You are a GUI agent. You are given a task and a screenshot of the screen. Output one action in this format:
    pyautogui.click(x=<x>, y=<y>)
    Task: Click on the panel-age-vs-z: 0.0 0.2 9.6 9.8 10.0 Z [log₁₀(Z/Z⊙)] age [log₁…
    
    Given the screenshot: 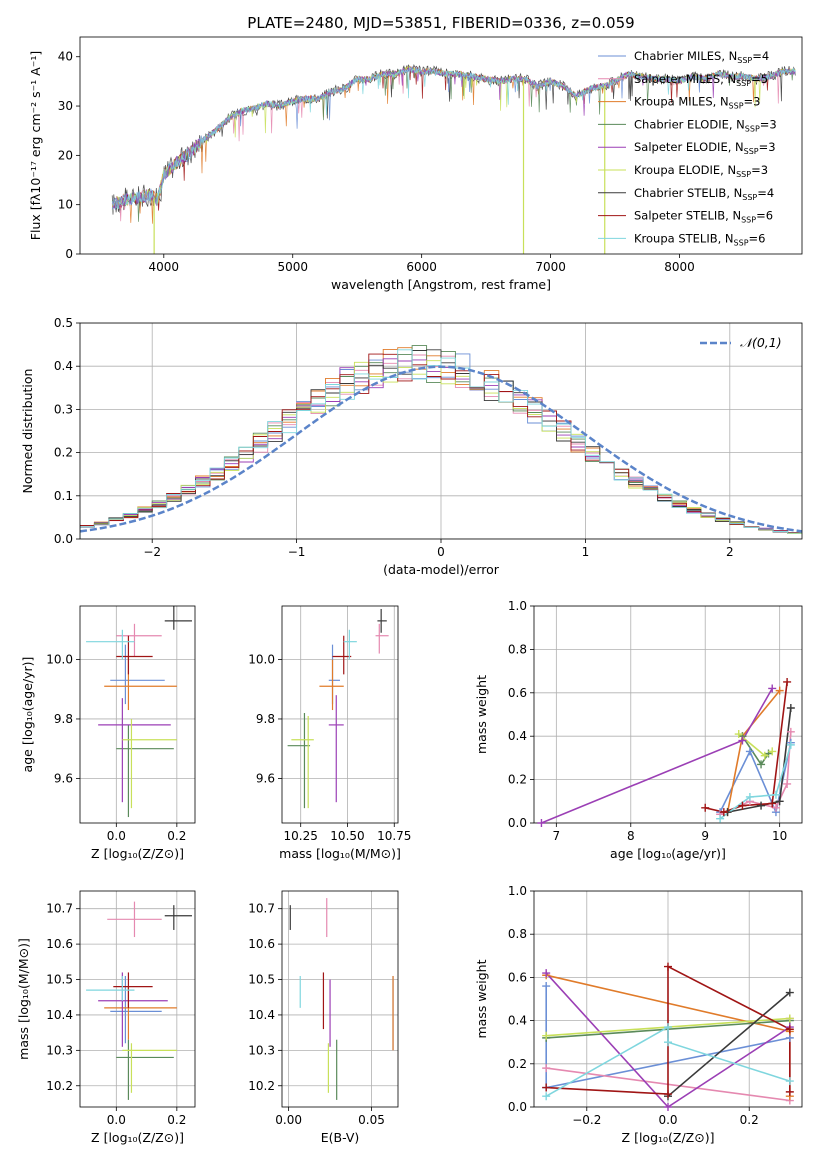 What is the action you would take?
    pyautogui.click(x=108, y=733)
    